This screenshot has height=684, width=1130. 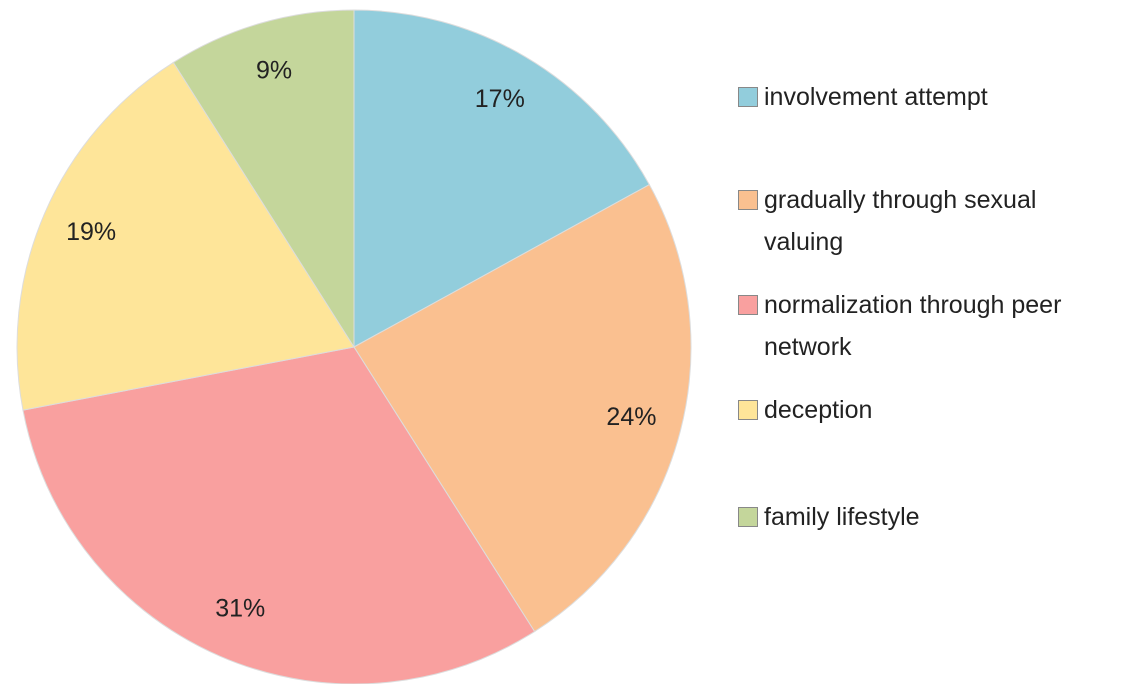 I want to click on data-label: 31%, so click(x=240, y=609).